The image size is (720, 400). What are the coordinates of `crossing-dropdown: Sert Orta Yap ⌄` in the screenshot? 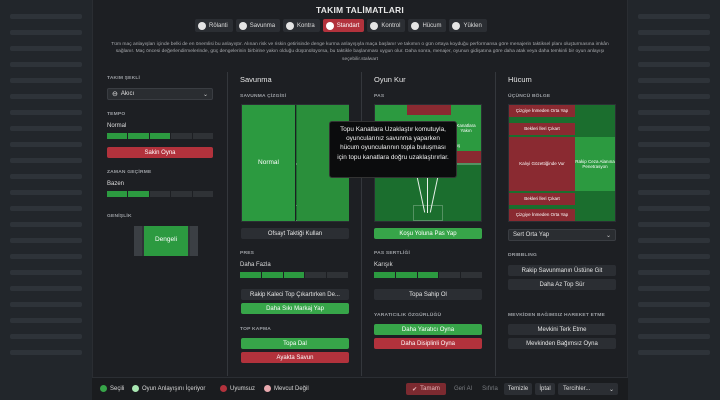 It's located at (562, 235).